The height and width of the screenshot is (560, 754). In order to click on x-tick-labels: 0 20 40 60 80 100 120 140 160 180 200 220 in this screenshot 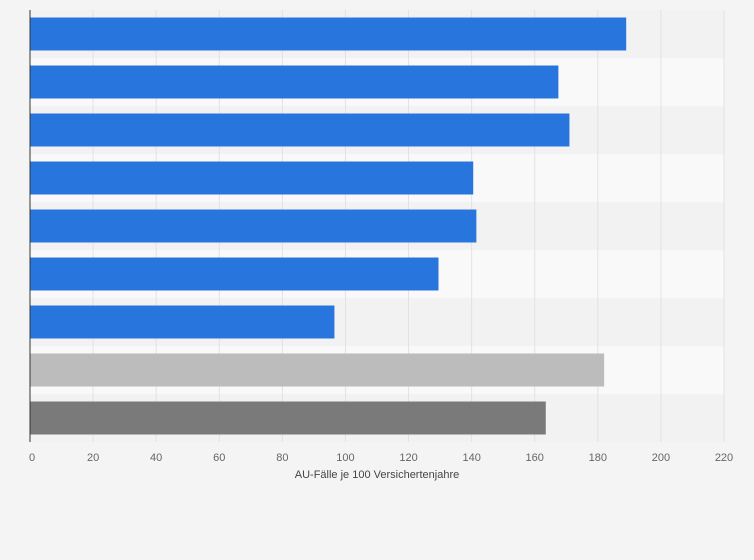, I will do `click(381, 458)`.